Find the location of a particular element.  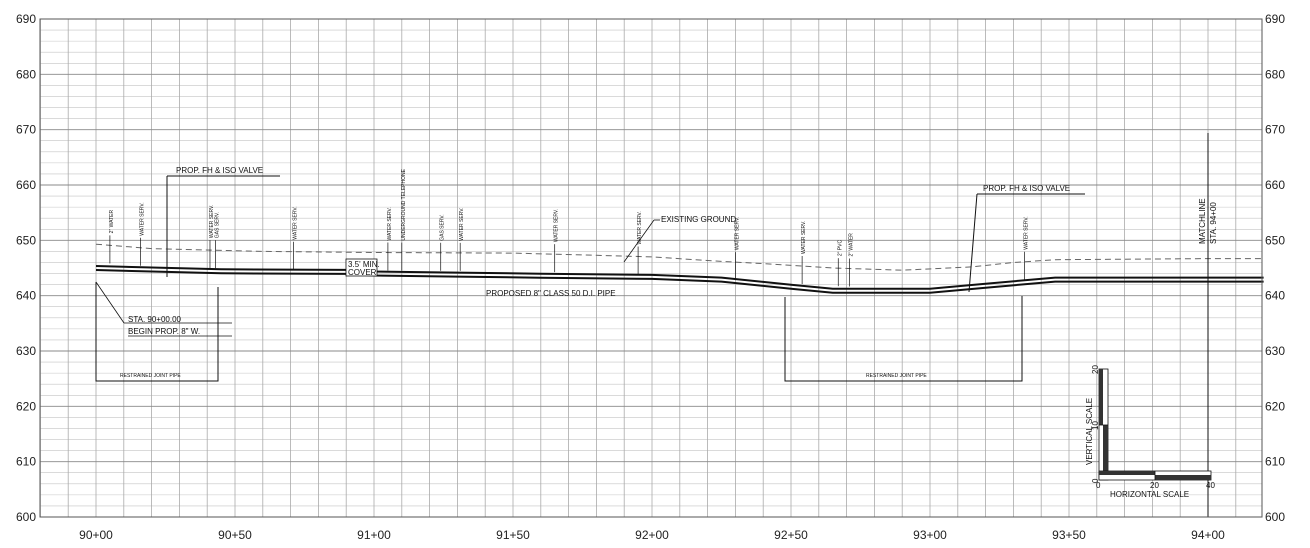

min-cover-line2: COVER is located at coordinates (362, 272).